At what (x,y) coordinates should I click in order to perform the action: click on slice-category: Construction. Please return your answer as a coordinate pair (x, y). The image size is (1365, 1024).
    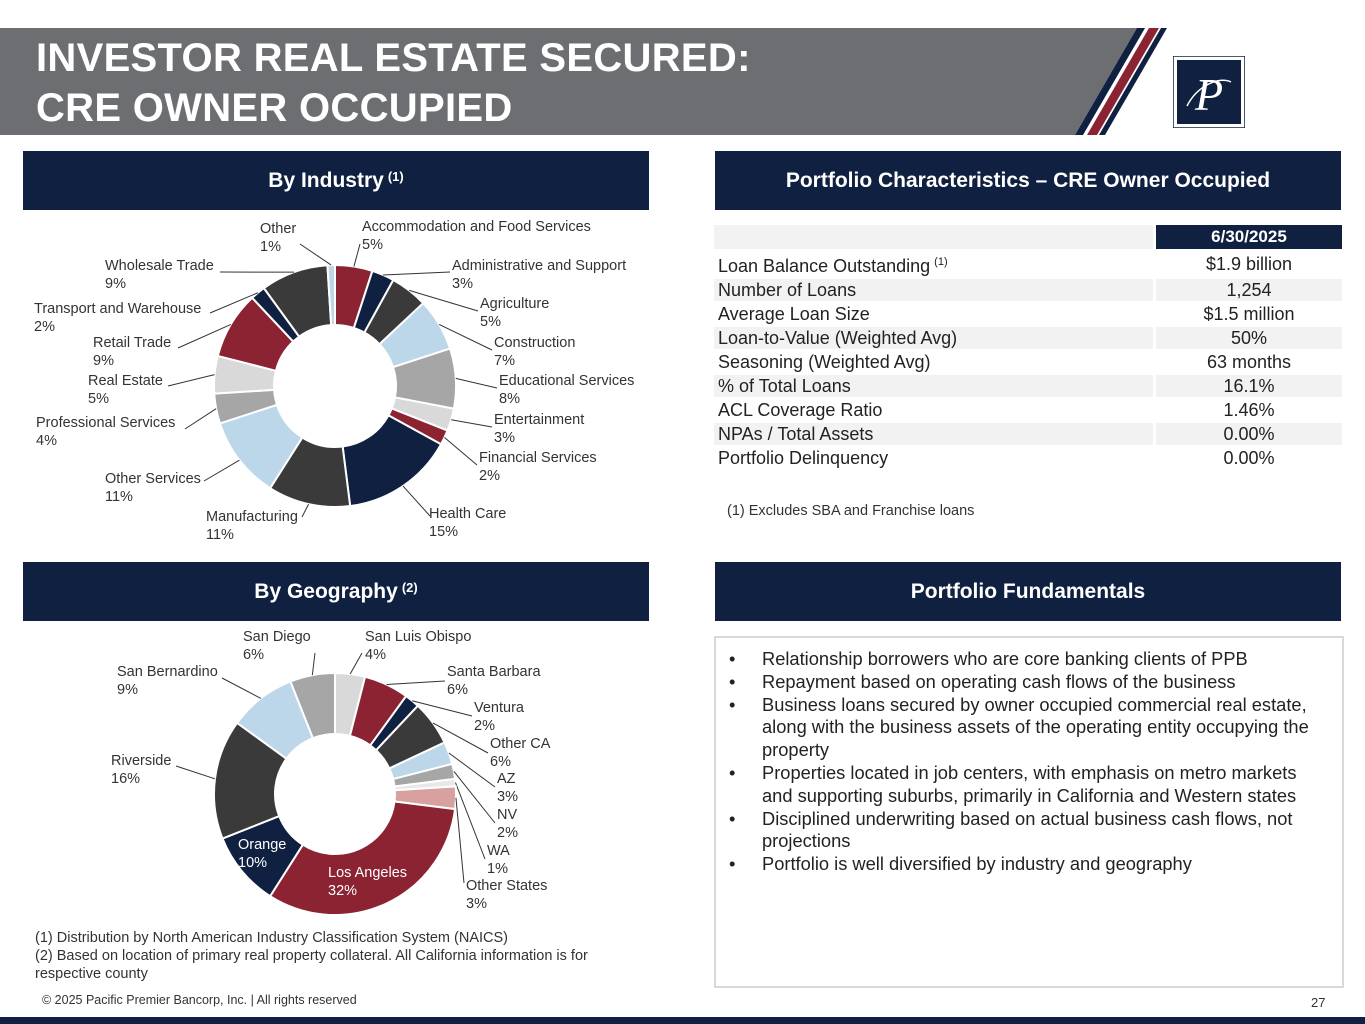
    Looking at the image, I should click on (534, 343).